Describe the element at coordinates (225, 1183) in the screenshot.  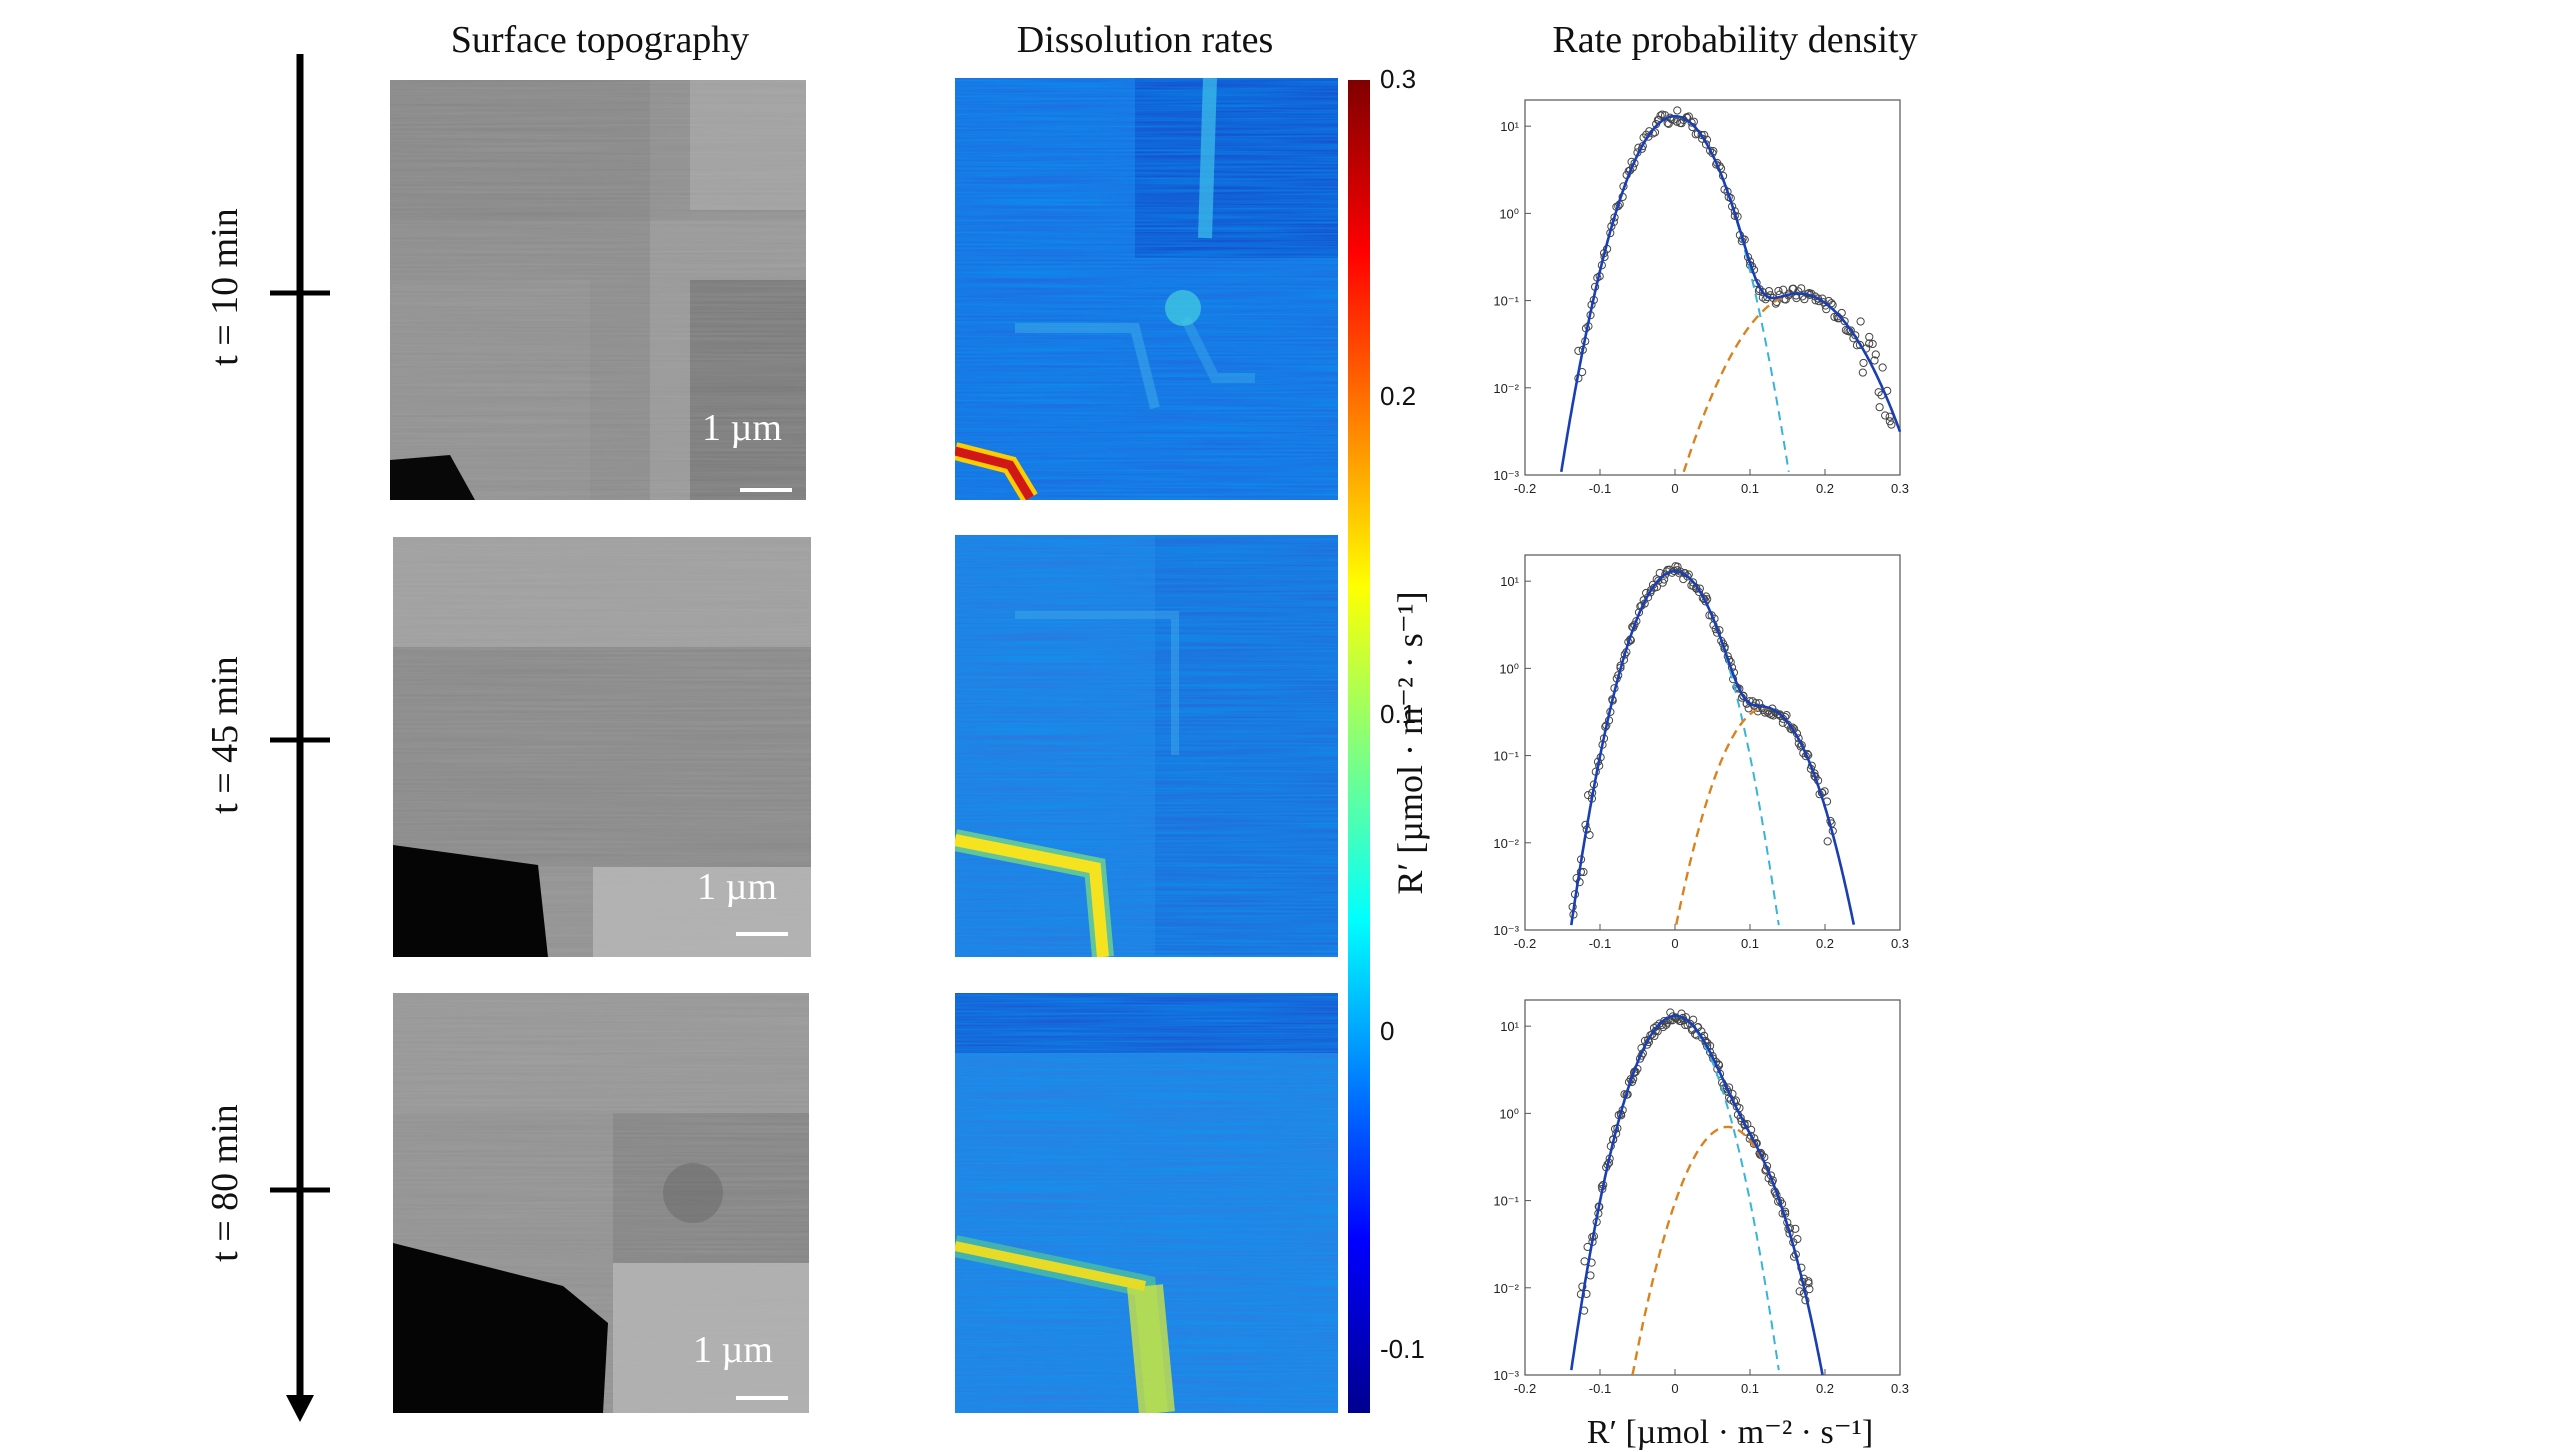
I see `time-label-80: t = 80 min` at that location.